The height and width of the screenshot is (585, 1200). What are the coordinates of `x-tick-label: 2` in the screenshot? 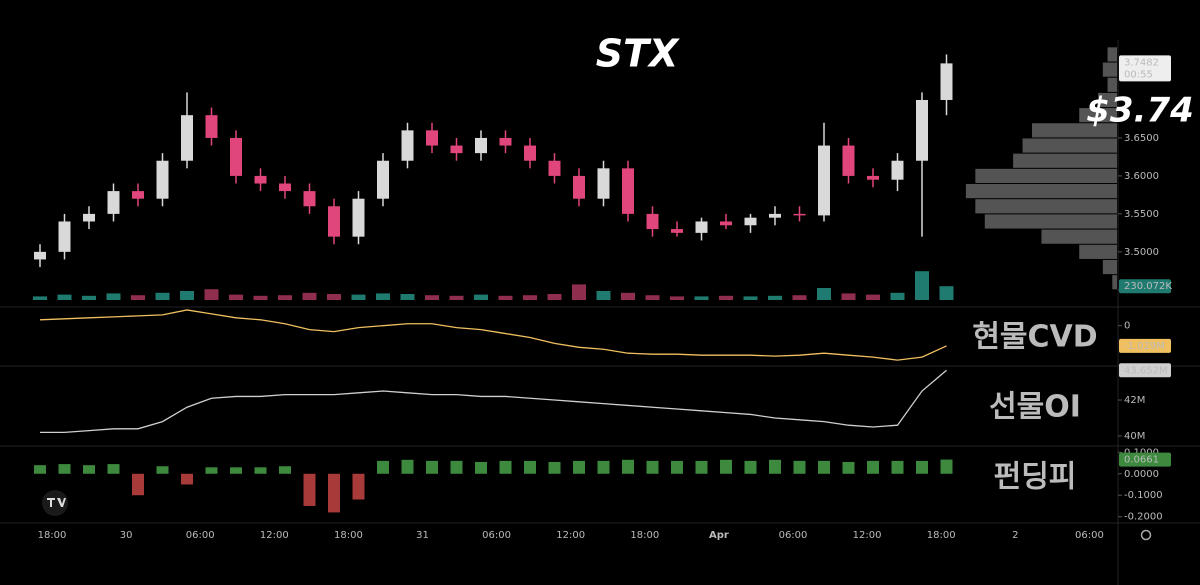 It's located at (1015, 535).